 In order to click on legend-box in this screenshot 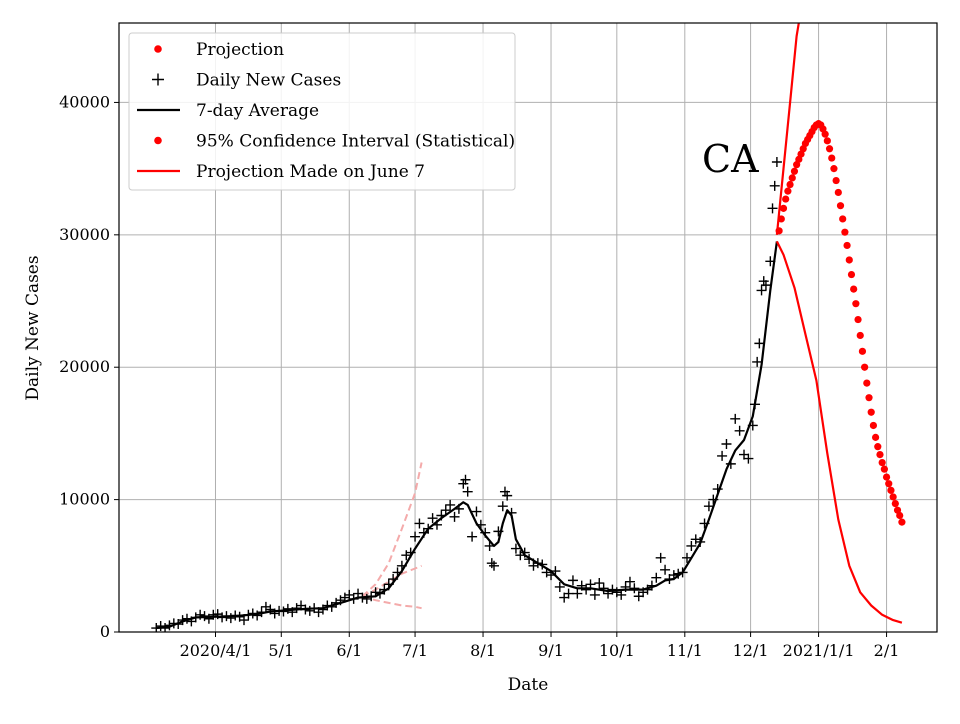, I will do `click(322, 111)`.